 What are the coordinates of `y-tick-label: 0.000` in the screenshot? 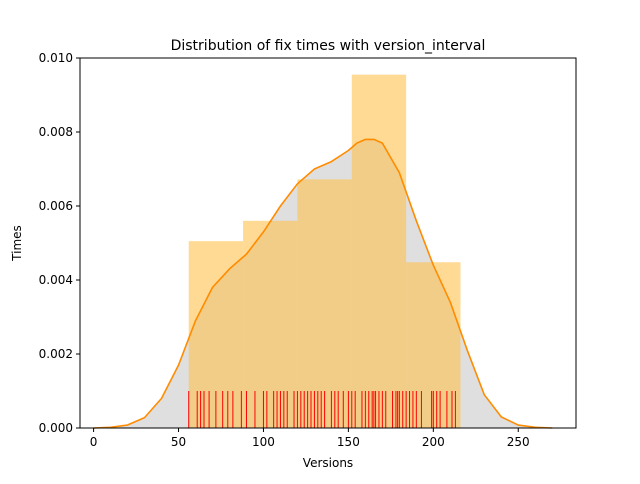 It's located at (56, 428).